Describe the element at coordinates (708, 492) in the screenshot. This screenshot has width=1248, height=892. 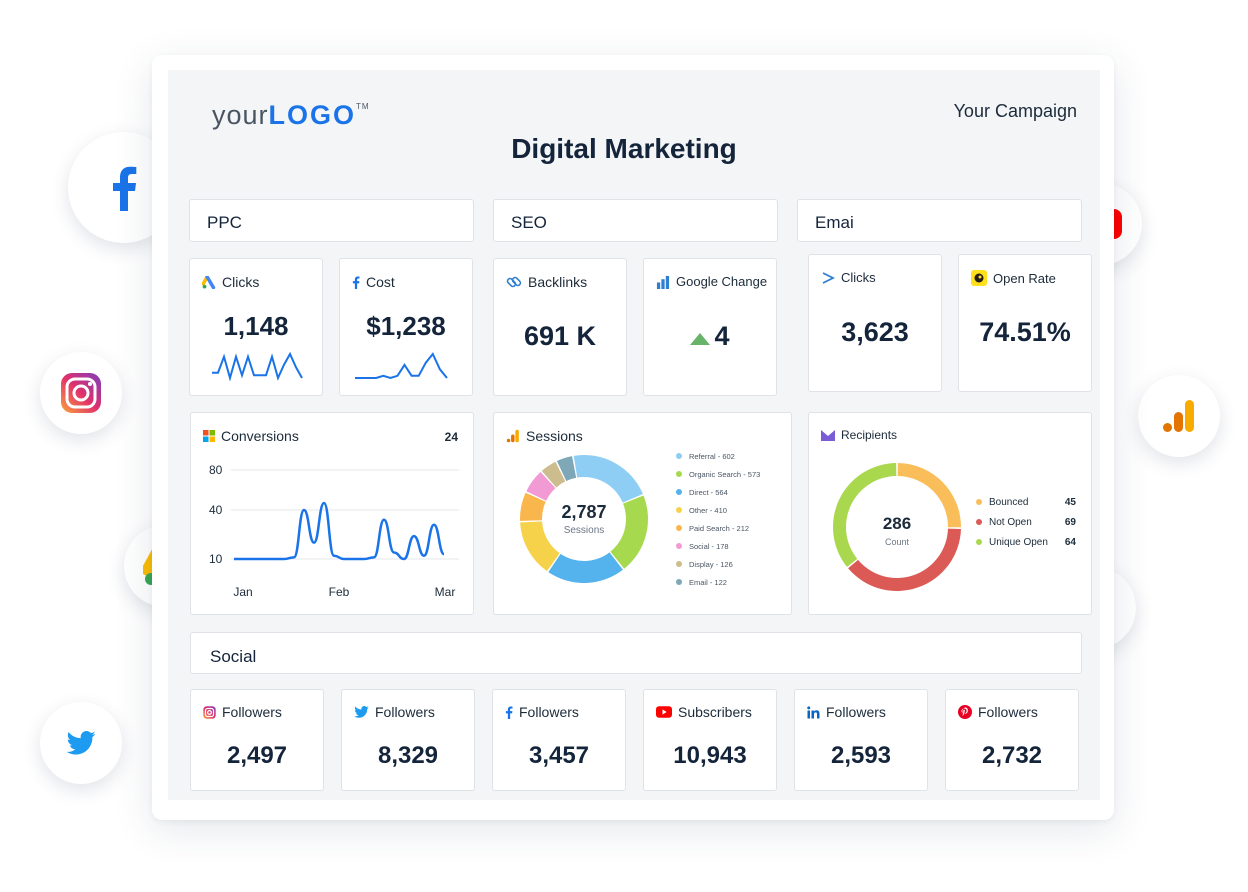
I see `legend-label: Direct - 564` at that location.